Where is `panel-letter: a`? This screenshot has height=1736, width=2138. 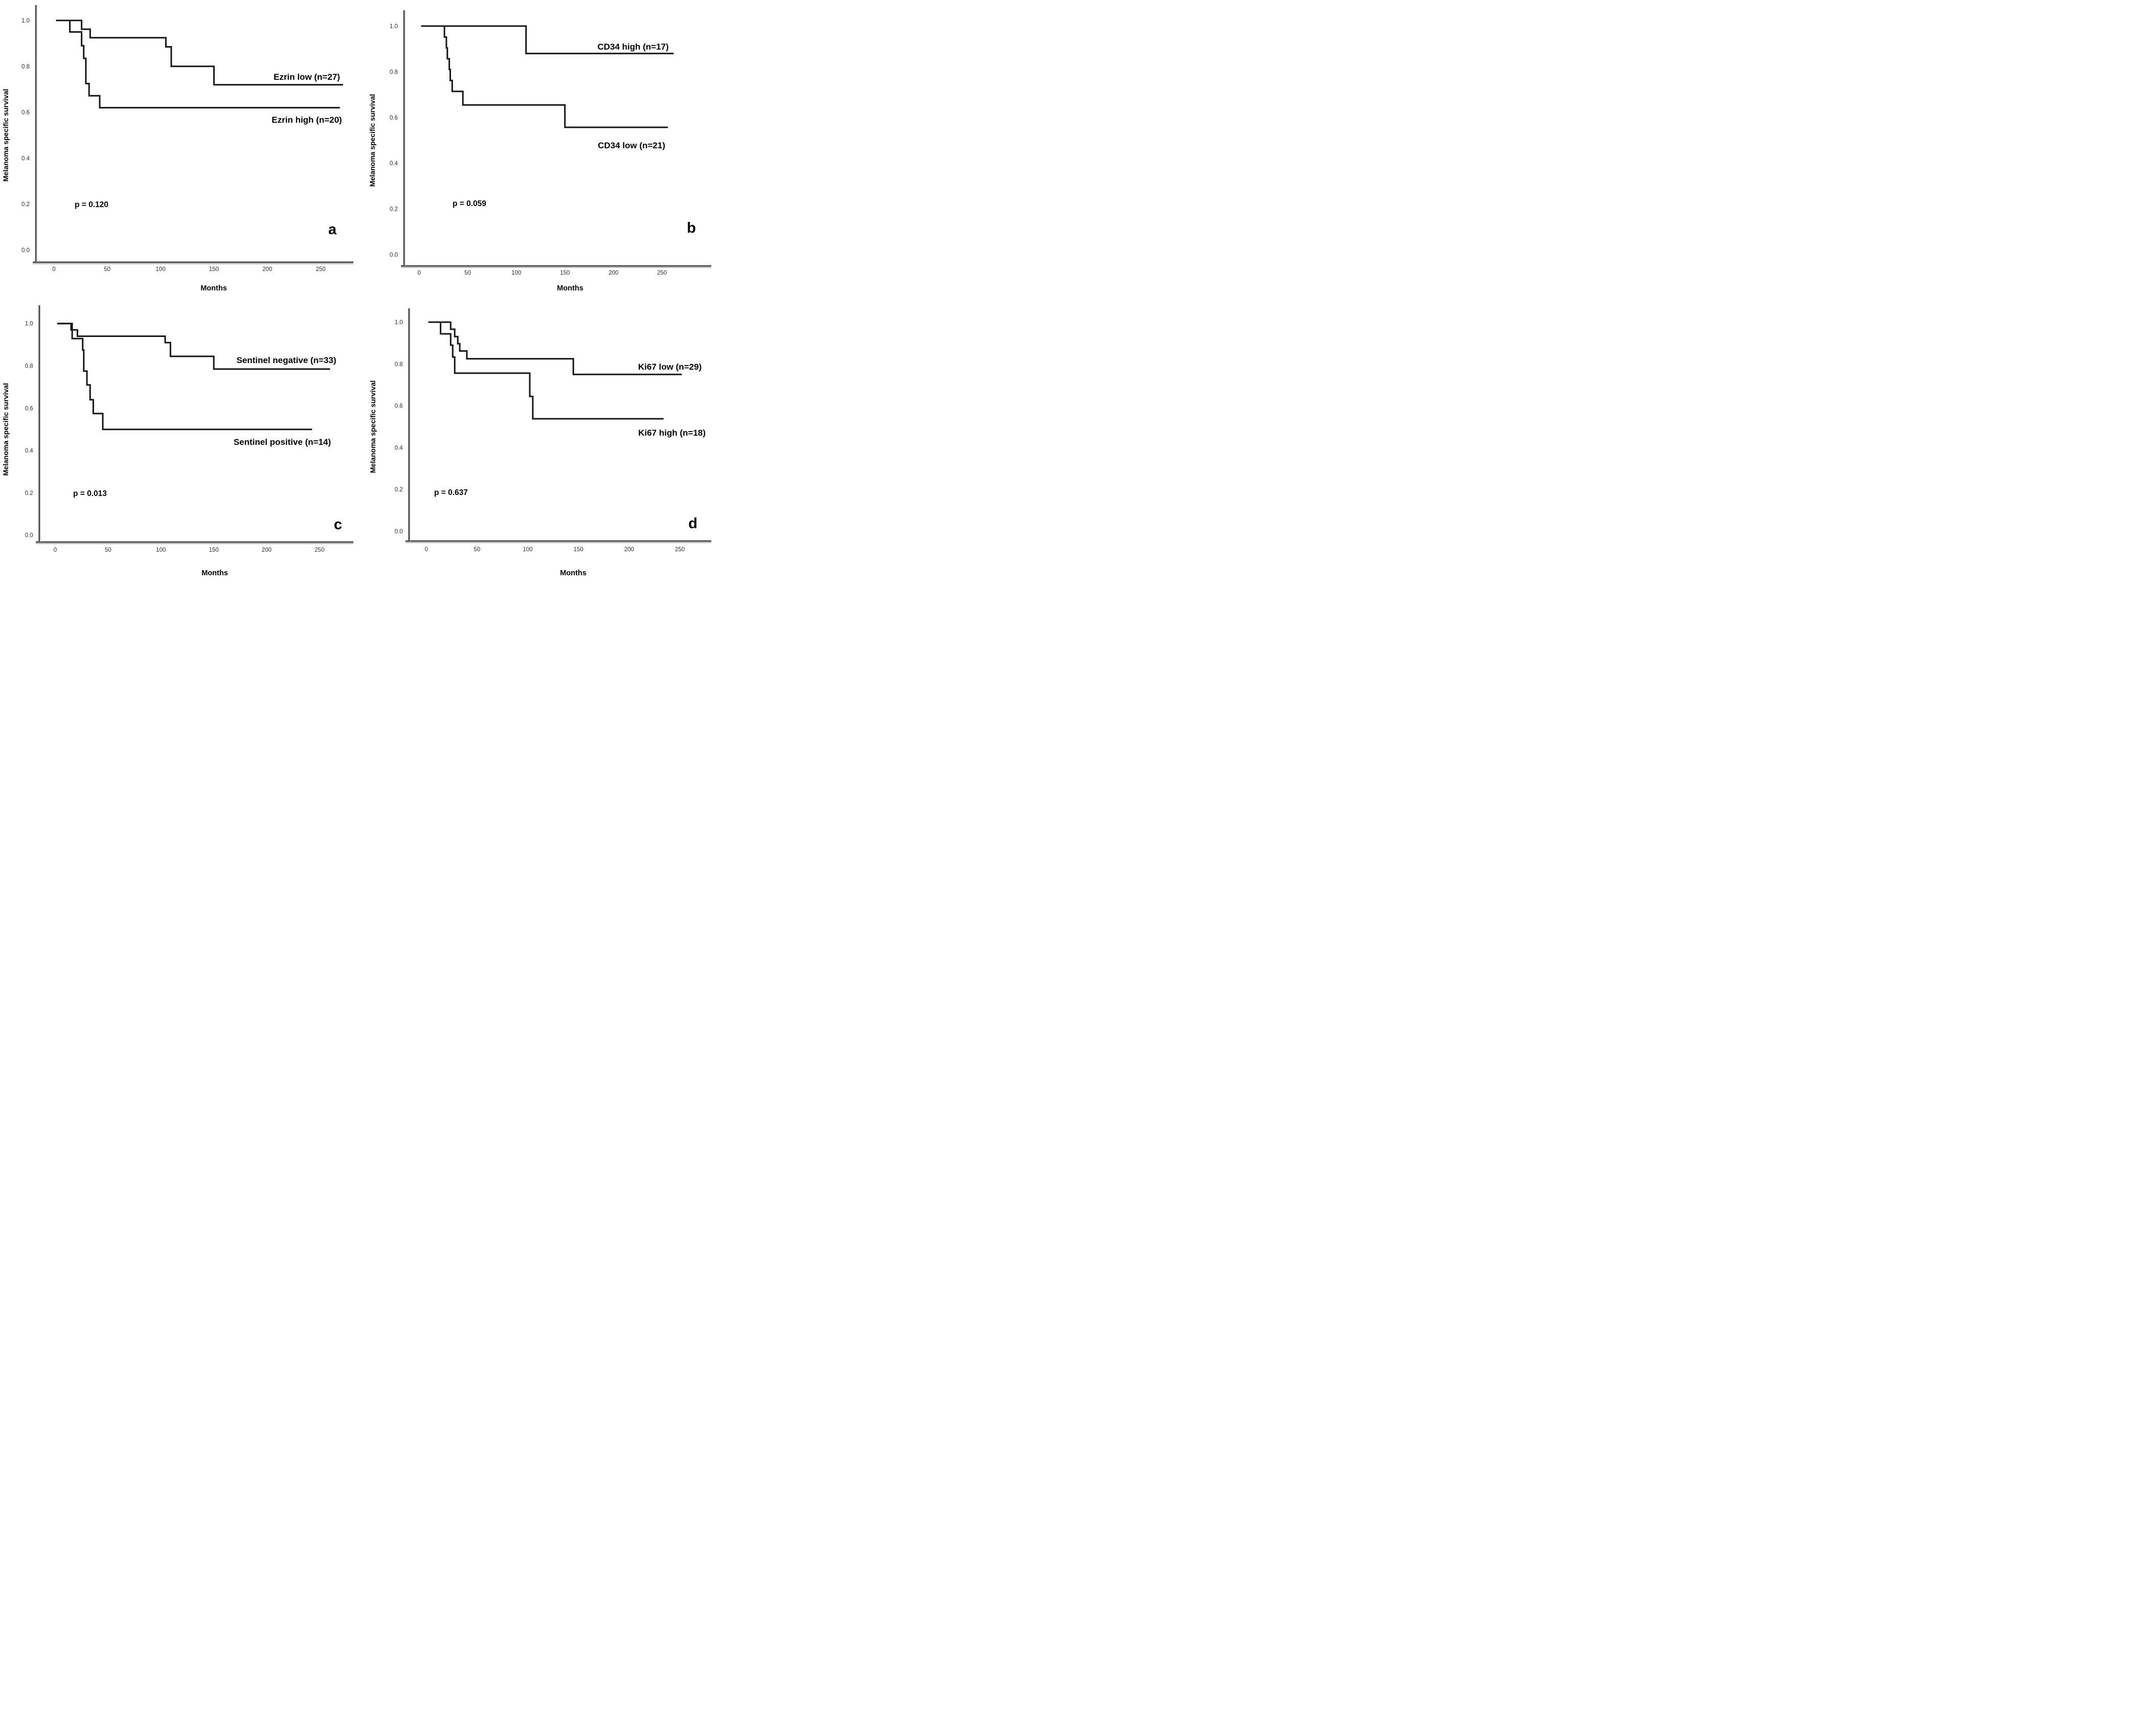
panel-letter: a is located at coordinates (332, 229).